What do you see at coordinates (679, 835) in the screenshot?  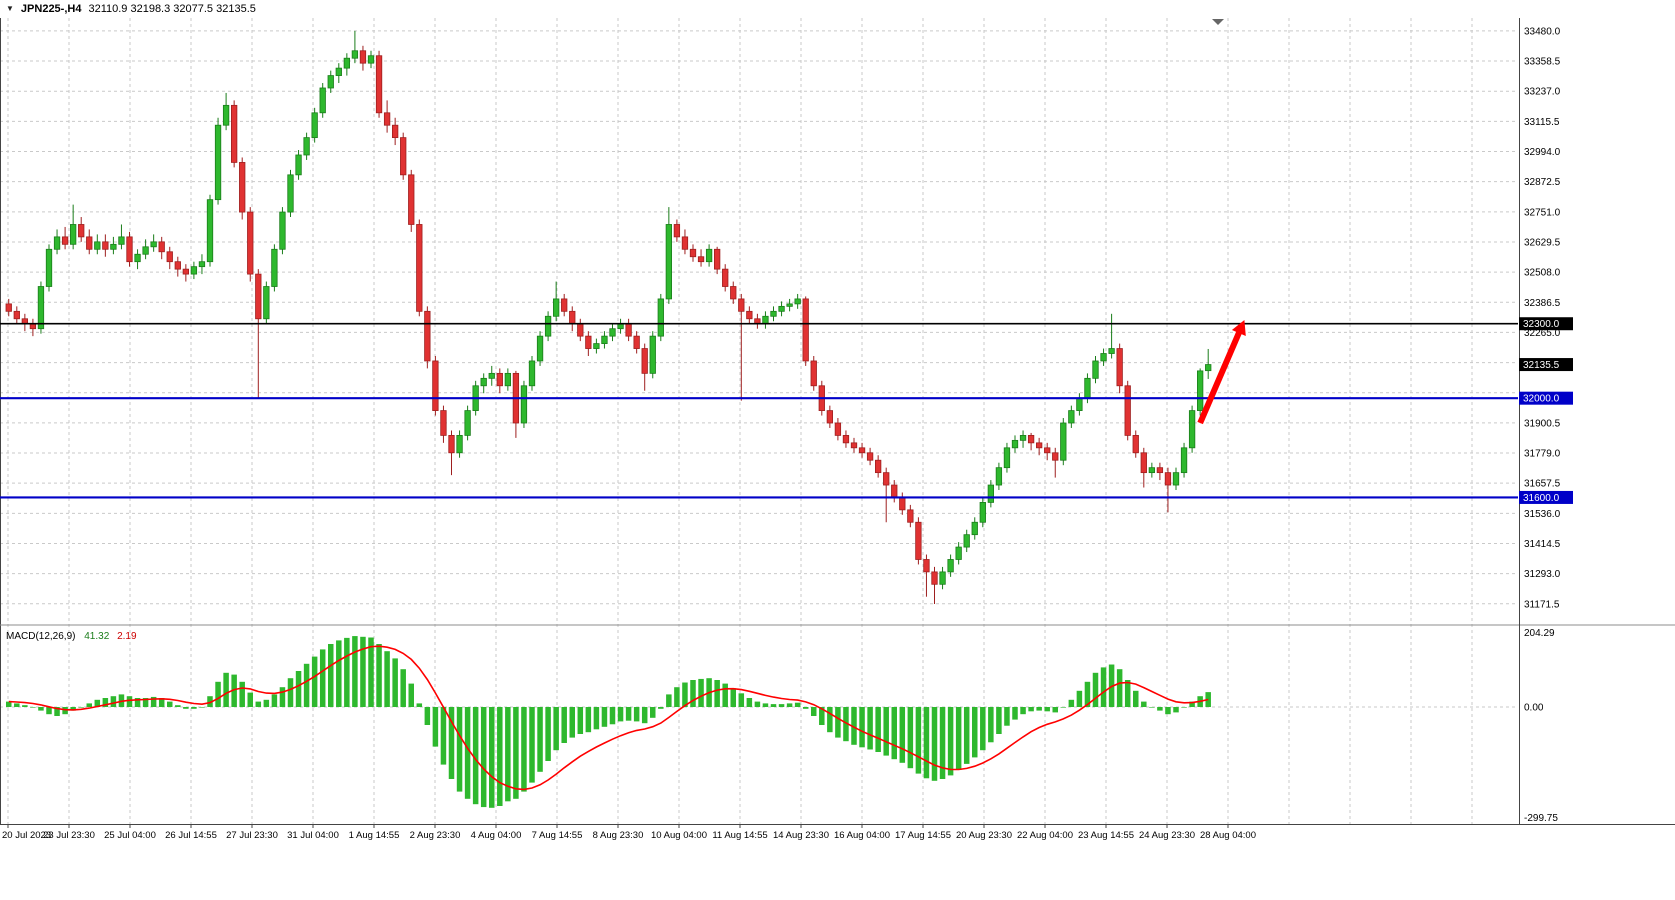 I see `time-axis-label: 10 Aug 04:00` at bounding box center [679, 835].